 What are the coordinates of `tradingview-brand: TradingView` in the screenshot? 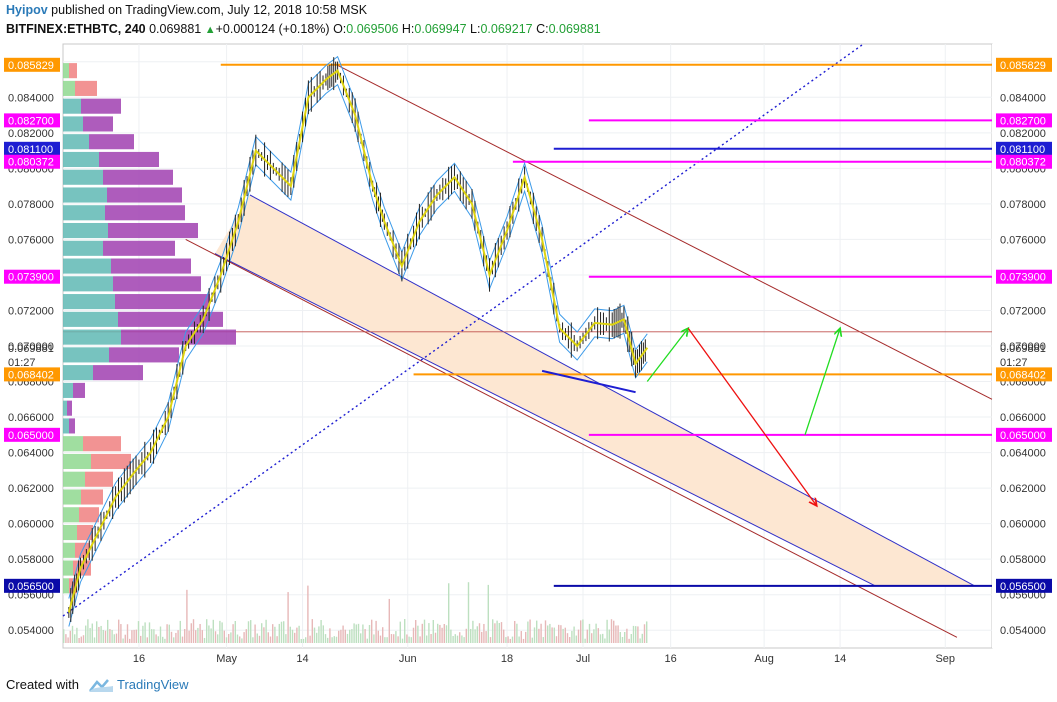 It's located at (153, 684).